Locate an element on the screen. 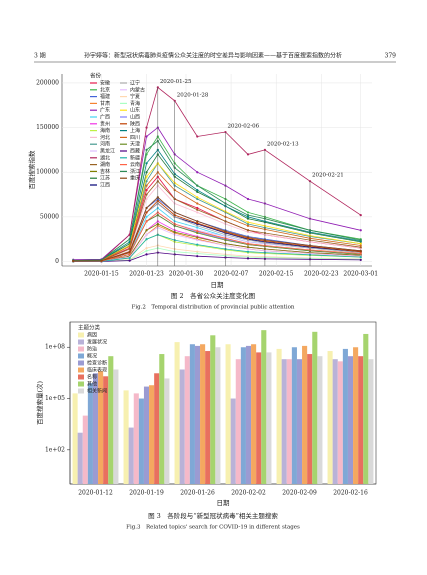  legend-label: 防治 is located at coordinates (92, 349).